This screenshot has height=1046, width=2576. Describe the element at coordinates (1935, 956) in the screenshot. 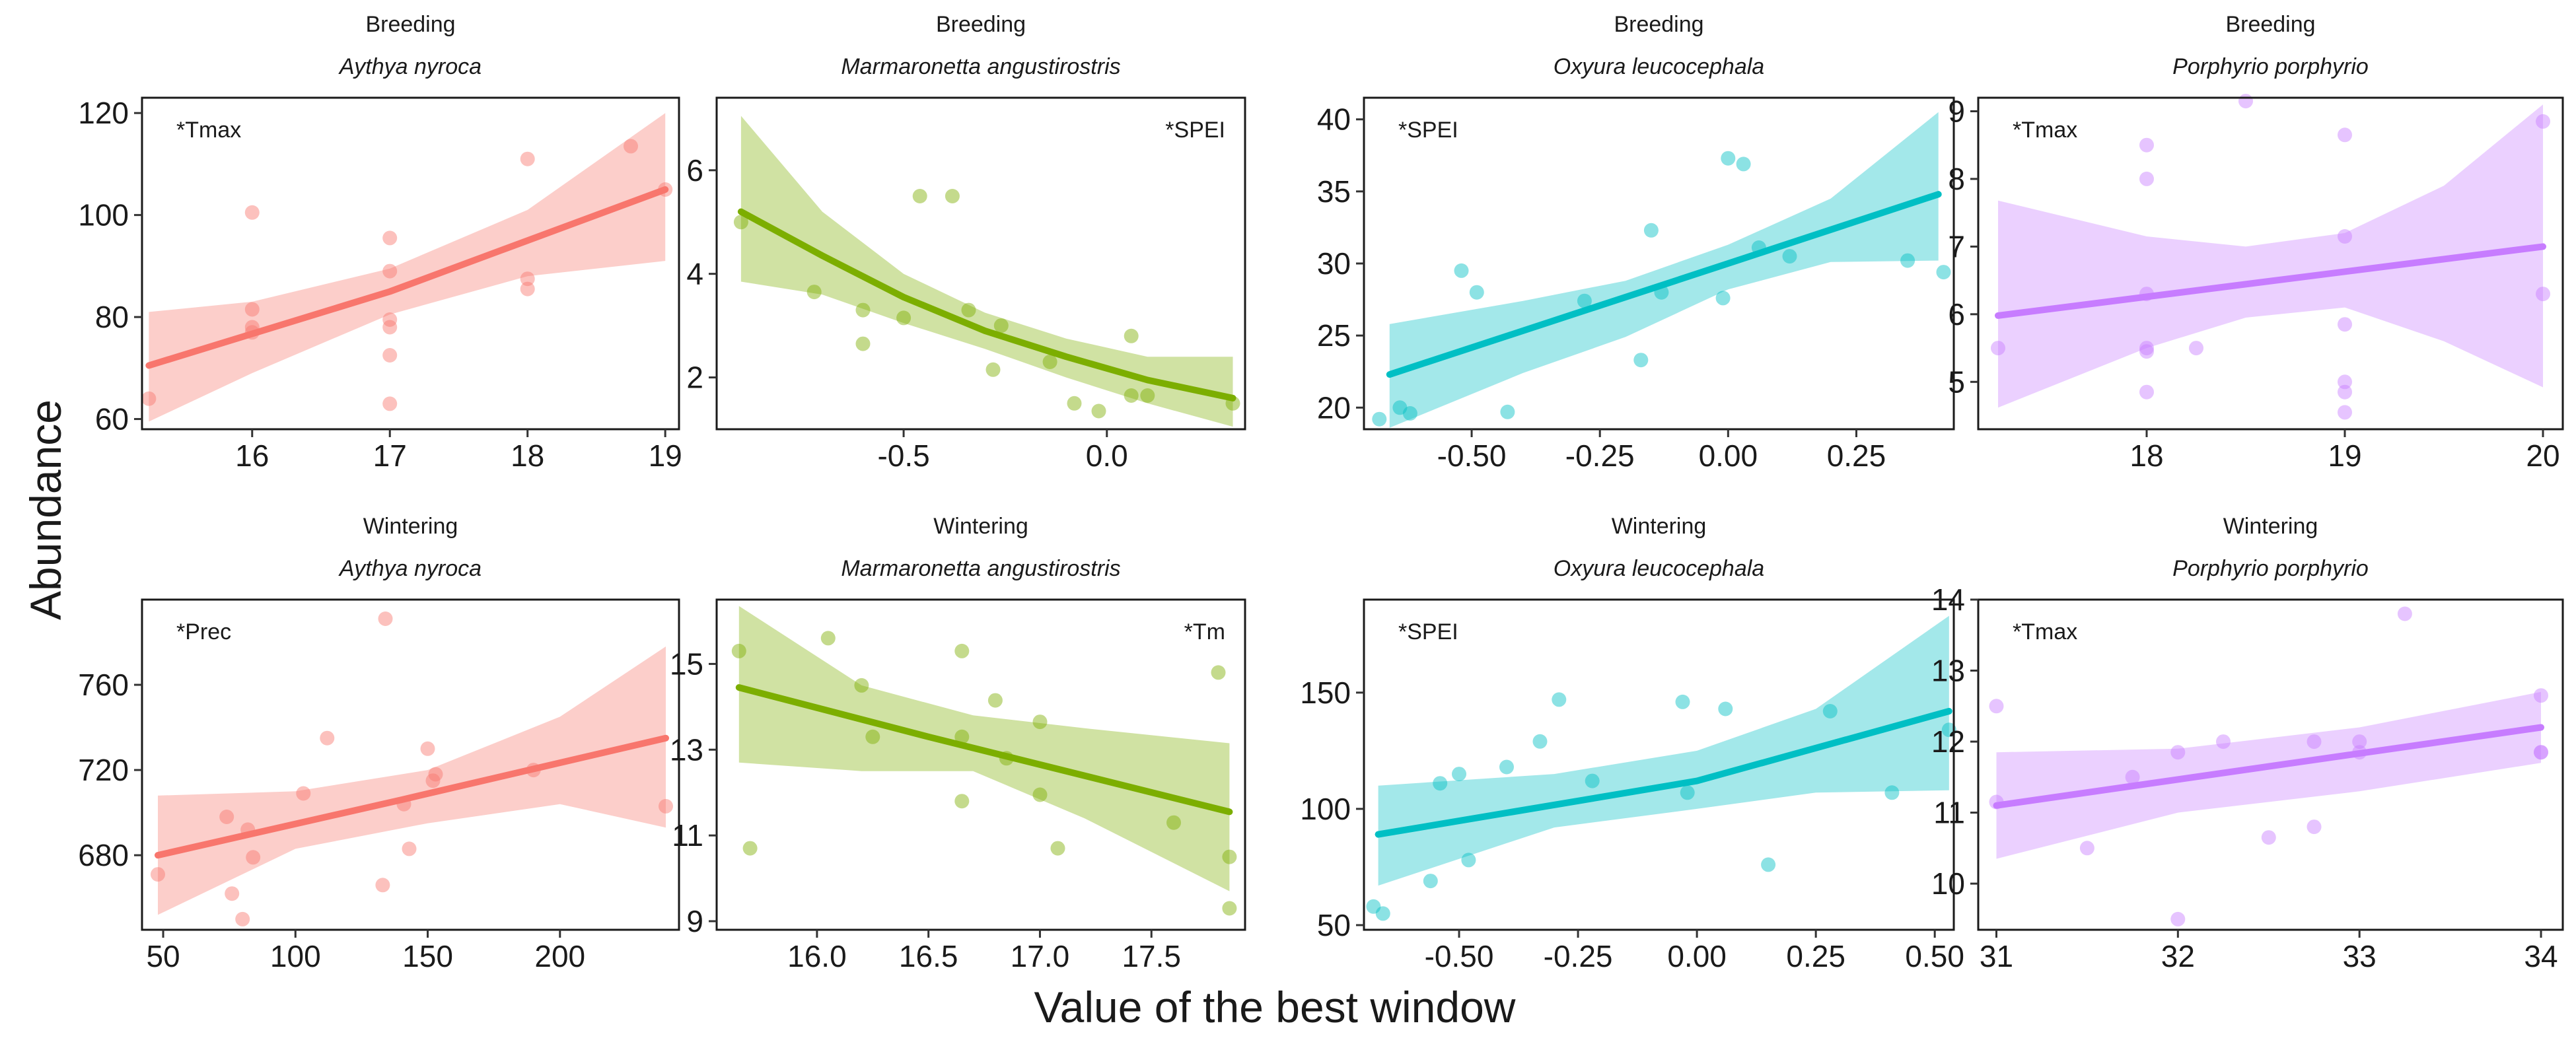

I see `panel-7-x-tick-label-5: 0.50` at that location.